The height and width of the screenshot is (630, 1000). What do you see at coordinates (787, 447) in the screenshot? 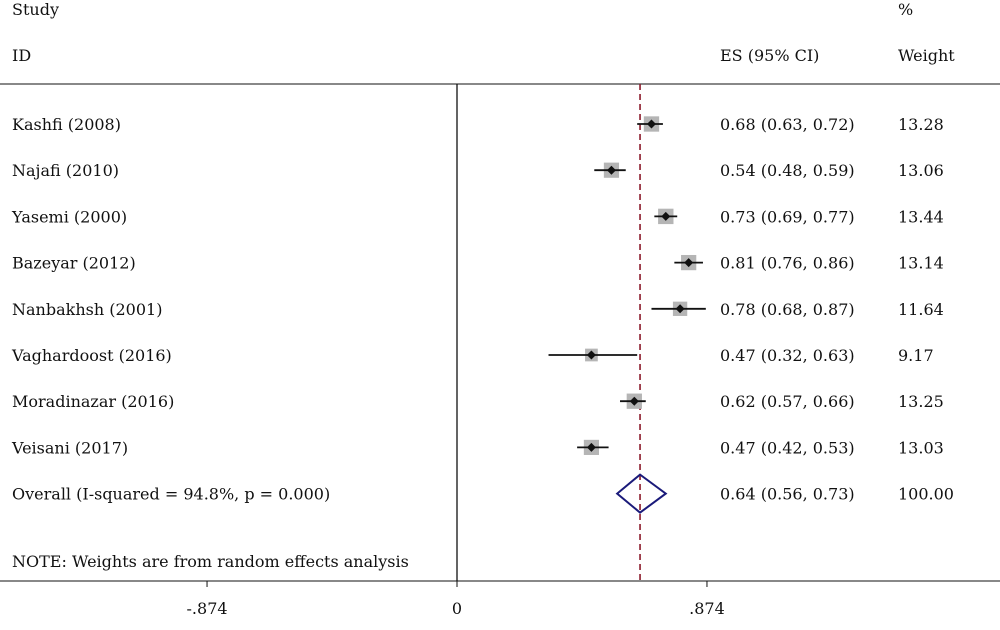
I see `study-es-text: 0.47 (0.42, 0.53)` at bounding box center [787, 447].